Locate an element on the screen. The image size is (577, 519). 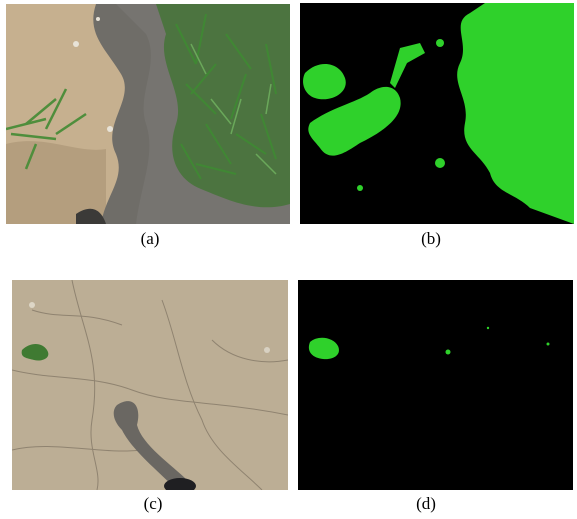
caption-c: (c) is located at coordinates (153, 503).